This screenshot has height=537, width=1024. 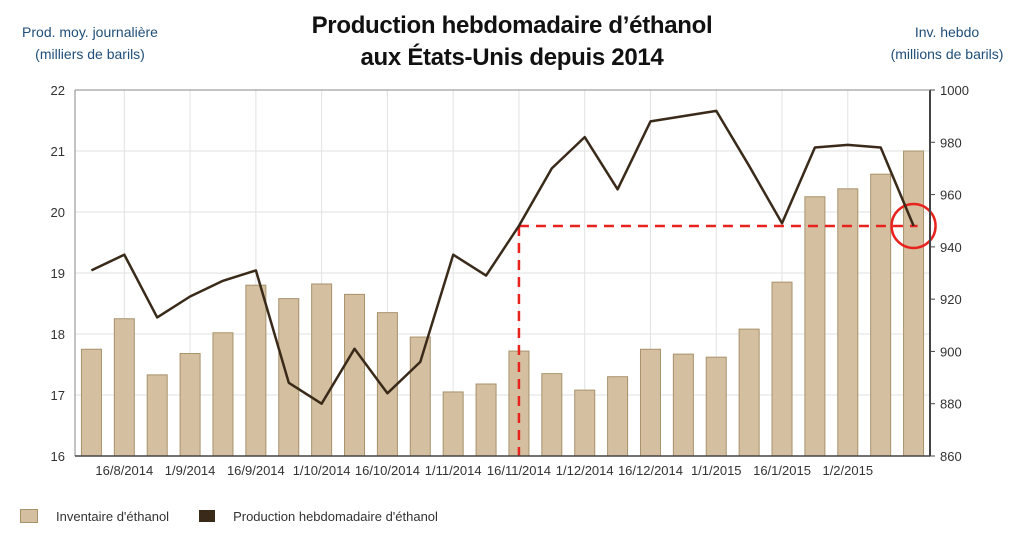 What do you see at coordinates (58, 456) in the screenshot?
I see `left-tick-label: 16` at bounding box center [58, 456].